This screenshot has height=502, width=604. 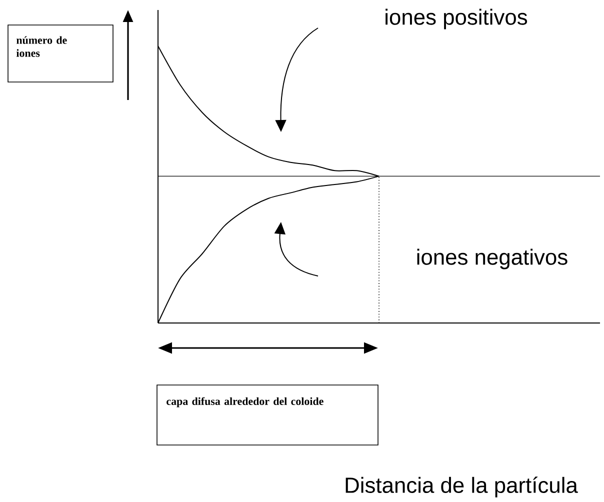 I want to click on text: iones positivos, so click(x=457, y=19).